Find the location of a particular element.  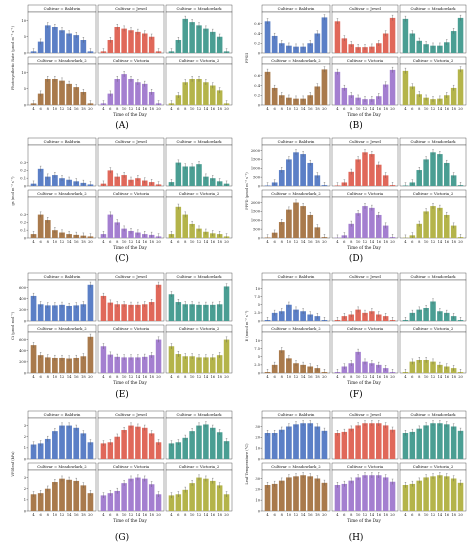

panel-letter: (D) is located at coordinates (356, 258).